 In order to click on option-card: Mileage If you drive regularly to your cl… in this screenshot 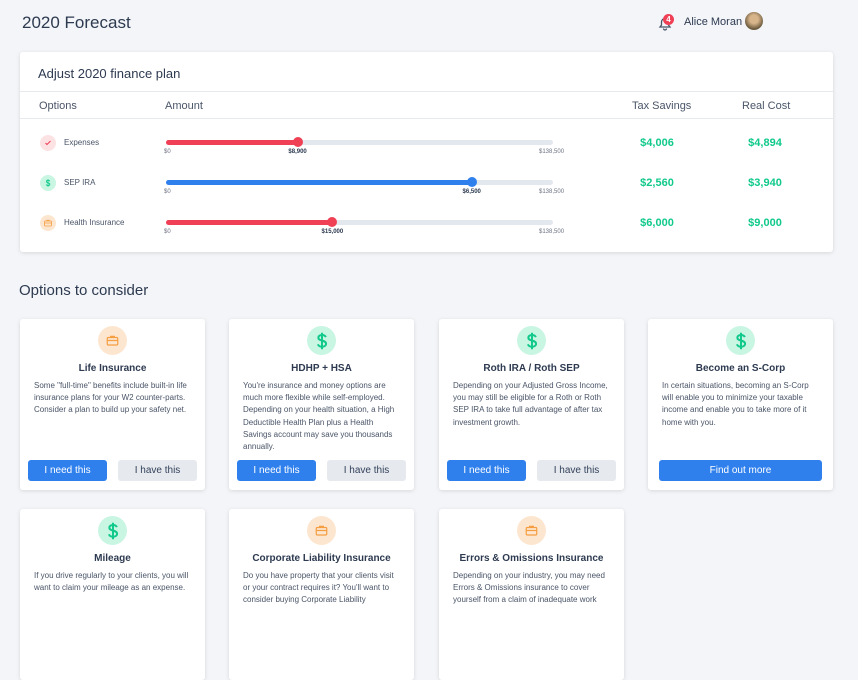, I will do `click(112, 594)`.